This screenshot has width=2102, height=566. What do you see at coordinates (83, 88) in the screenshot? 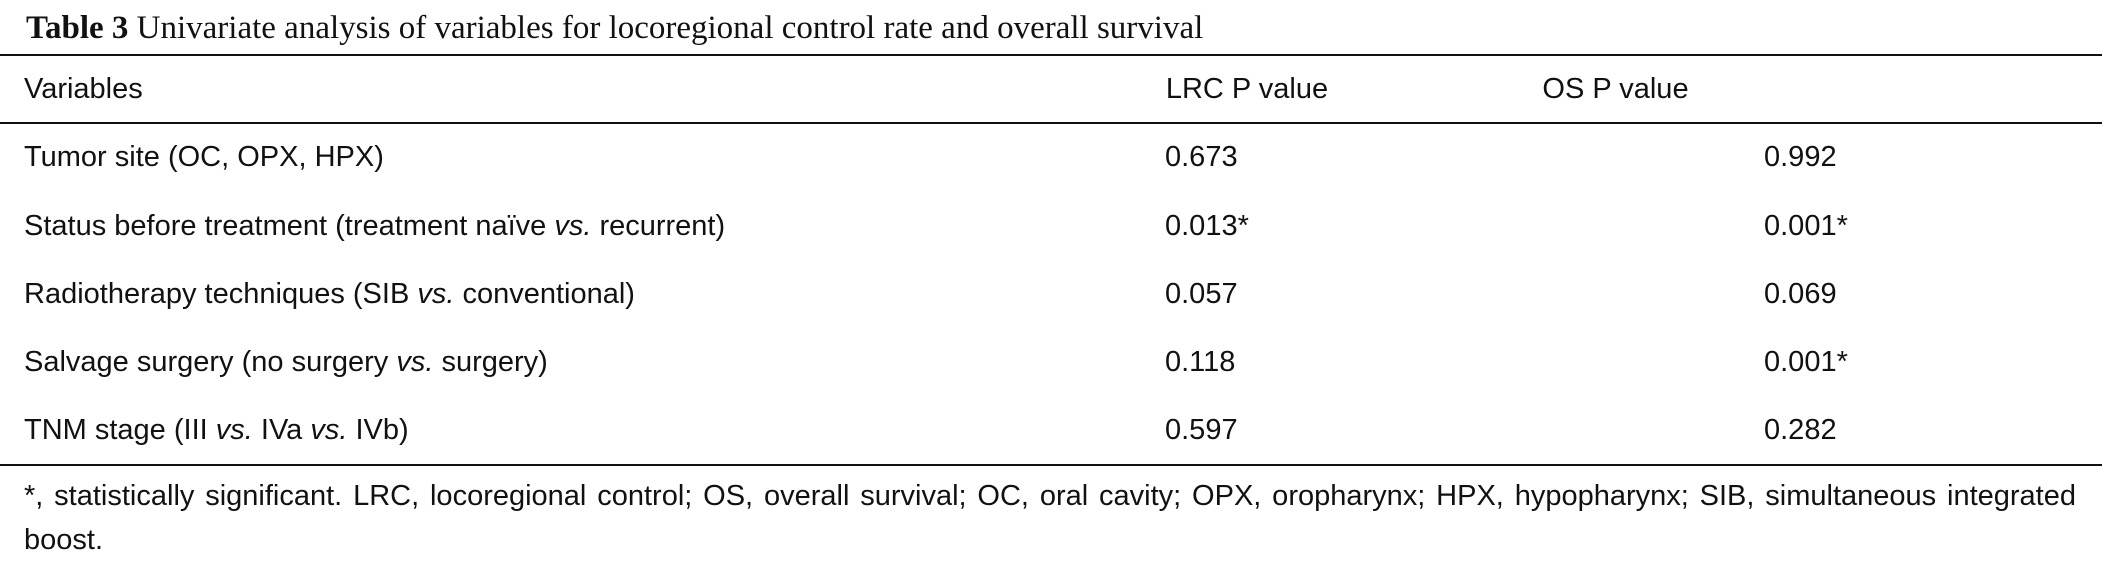
I see `header-variables: Variables` at bounding box center [83, 88].